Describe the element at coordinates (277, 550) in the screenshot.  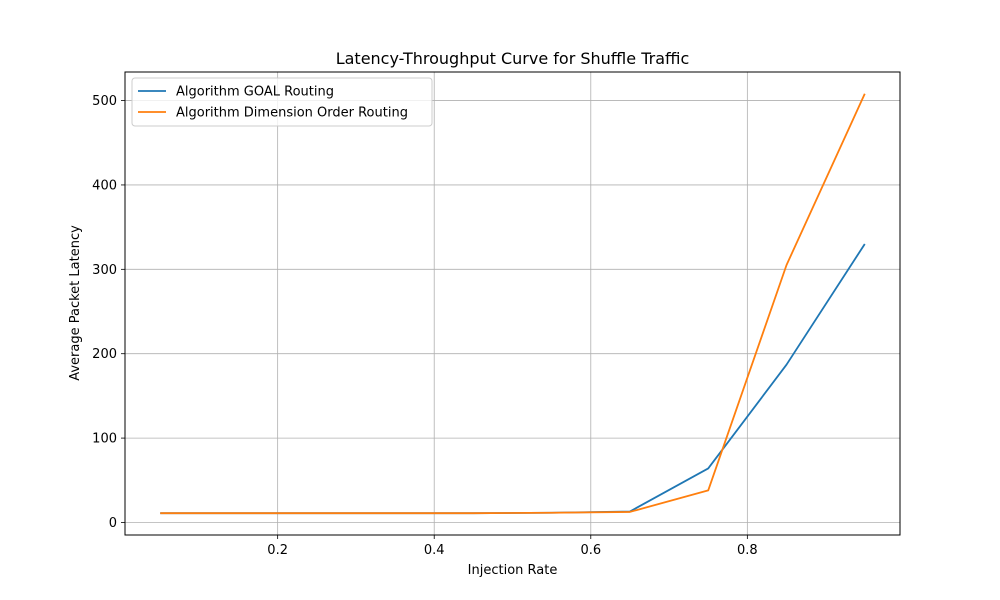
I see `x-tick-label: 0.2` at that location.